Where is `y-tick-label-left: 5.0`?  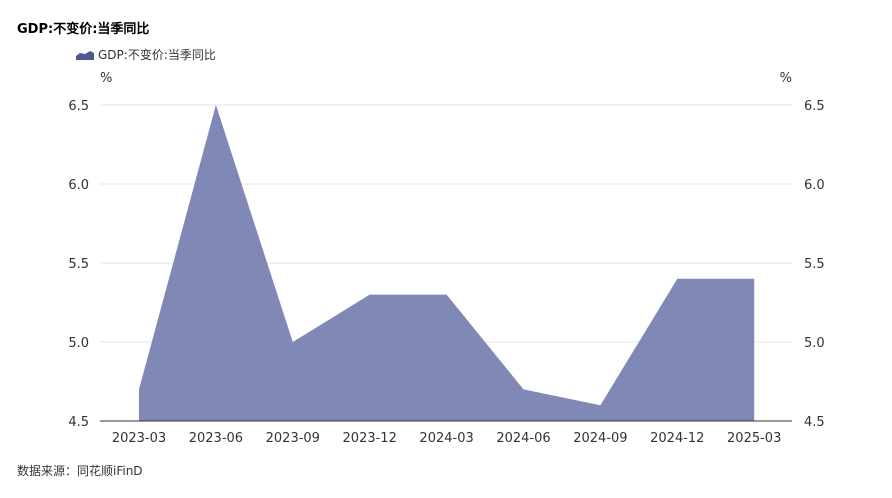
y-tick-label-left: 5.0 is located at coordinates (78, 343).